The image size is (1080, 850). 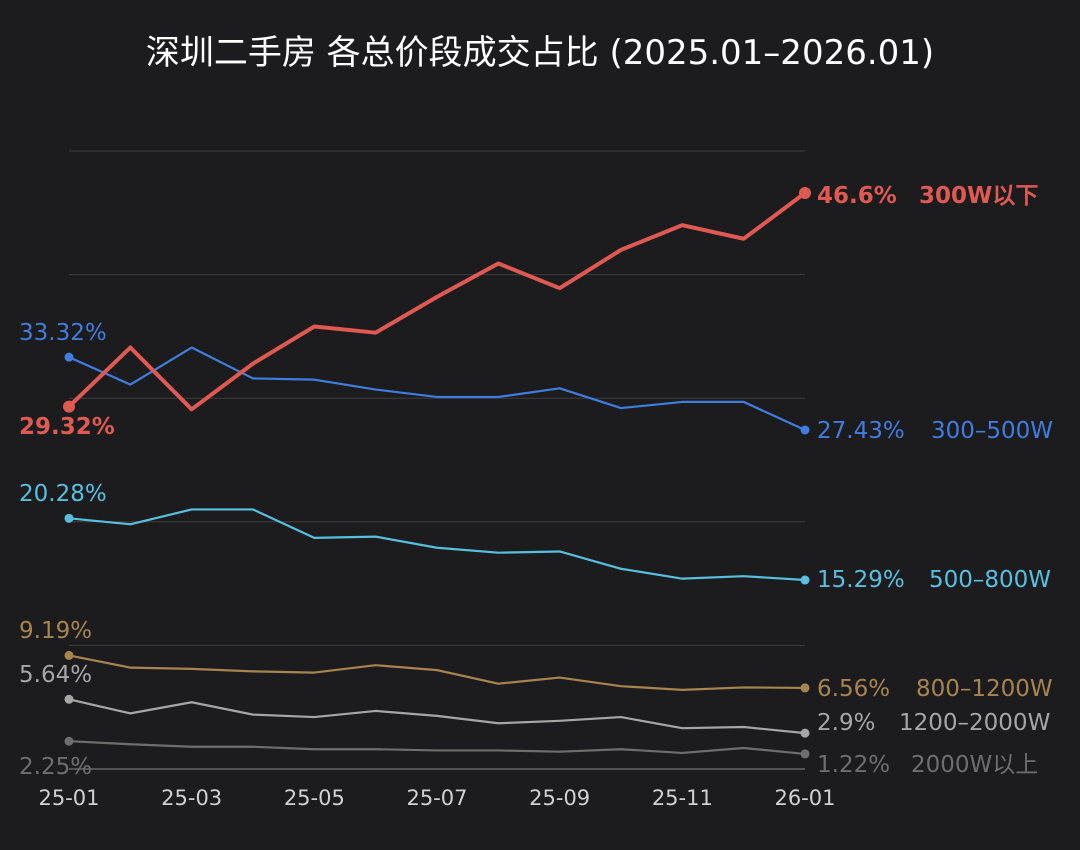 What do you see at coordinates (67, 427) in the screenshot?
I see `start-value-label: 29.32%` at bounding box center [67, 427].